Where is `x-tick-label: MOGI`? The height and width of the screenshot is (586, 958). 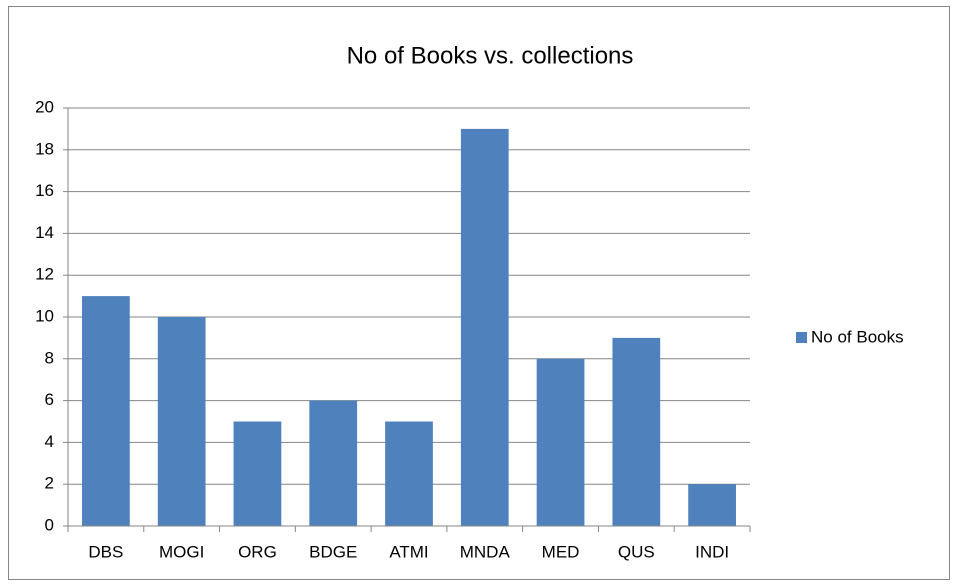 x-tick-label: MOGI is located at coordinates (181, 551).